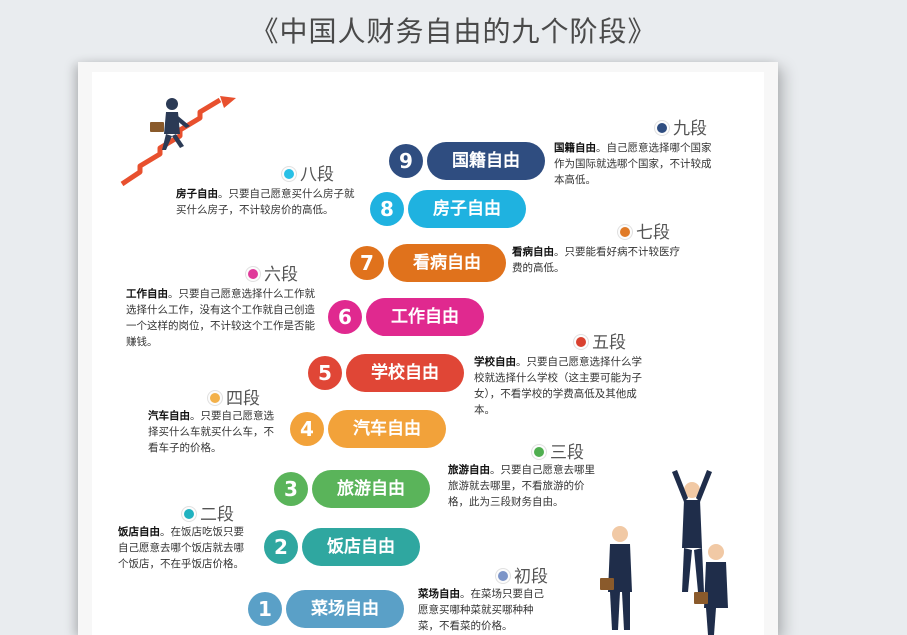  What do you see at coordinates (309, 172) in the screenshot?
I see `stage-8-level: 八段` at bounding box center [309, 172].